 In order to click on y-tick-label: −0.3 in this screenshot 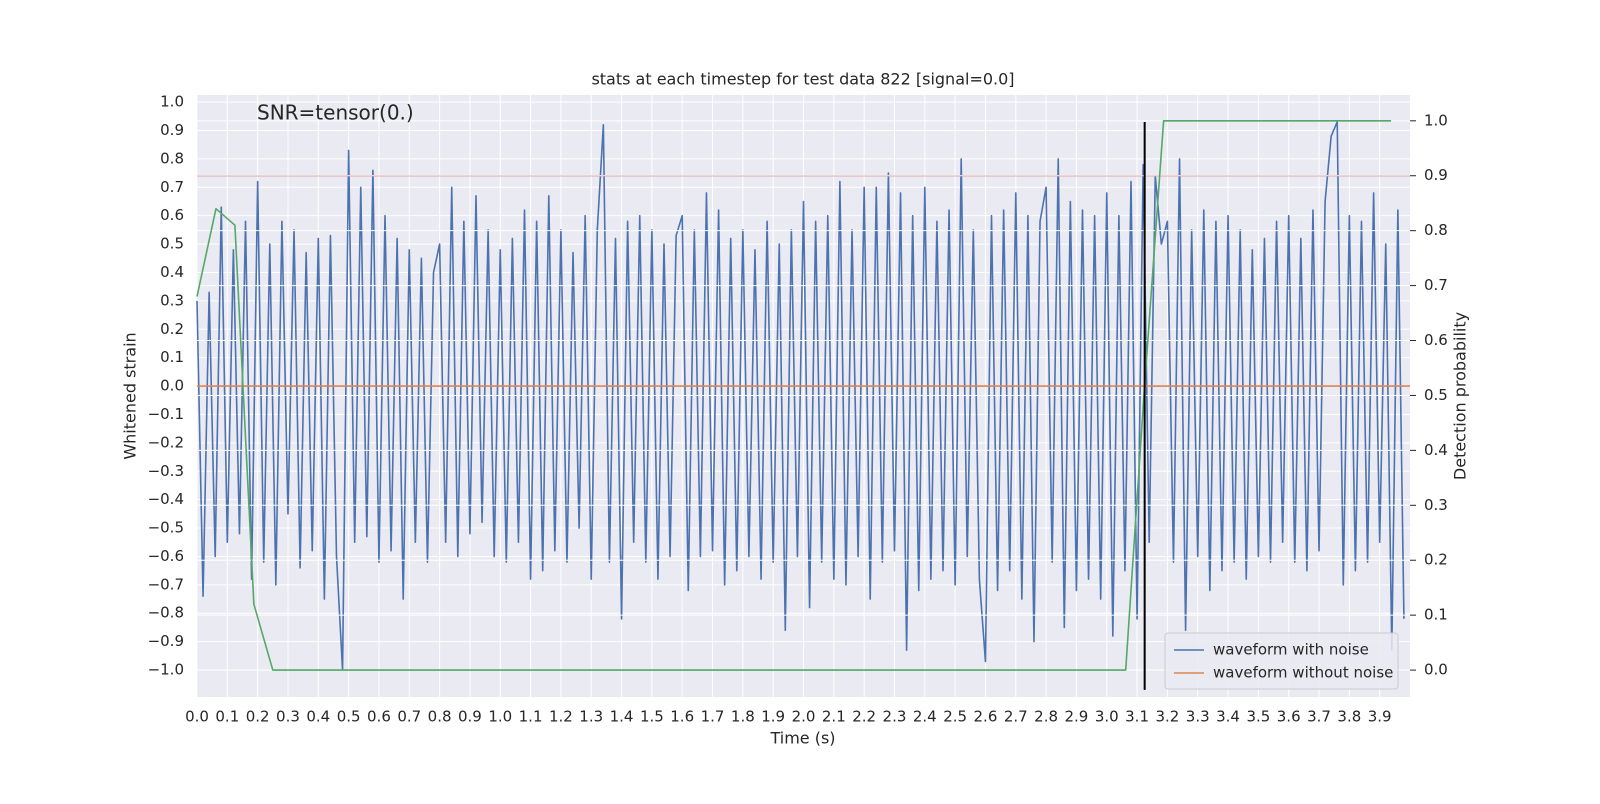, I will do `click(166, 471)`.